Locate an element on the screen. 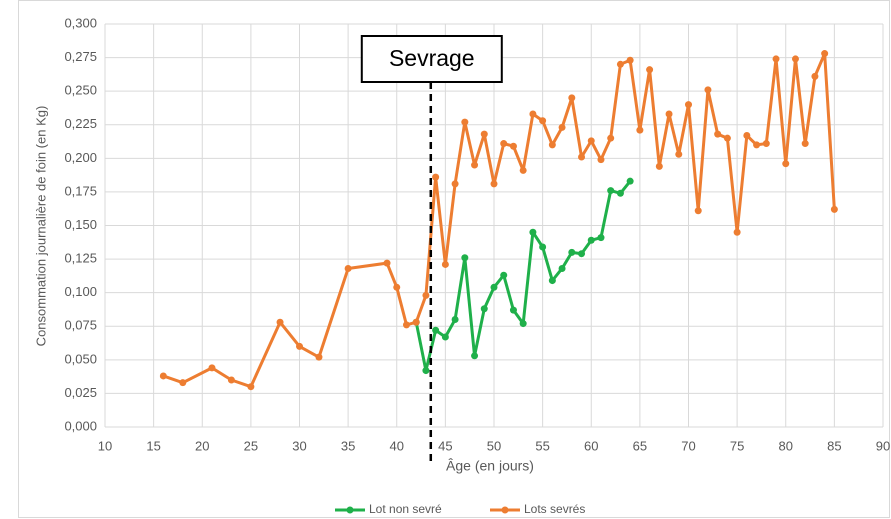 This screenshot has height=519, width=891. x-tick-label: 50 is located at coordinates (494, 445).